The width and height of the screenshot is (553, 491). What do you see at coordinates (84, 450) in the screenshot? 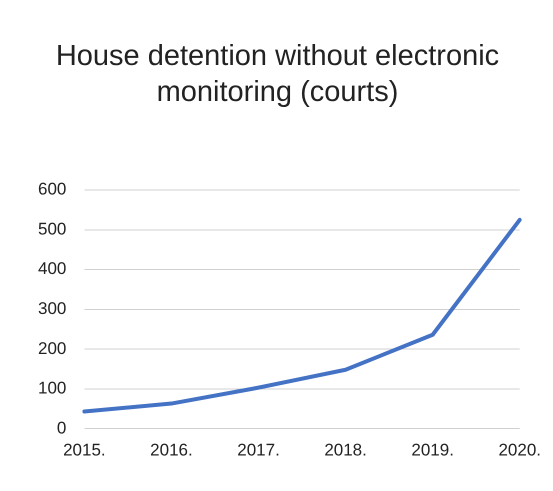
I see `x-tick-label: 2015.` at bounding box center [84, 450].